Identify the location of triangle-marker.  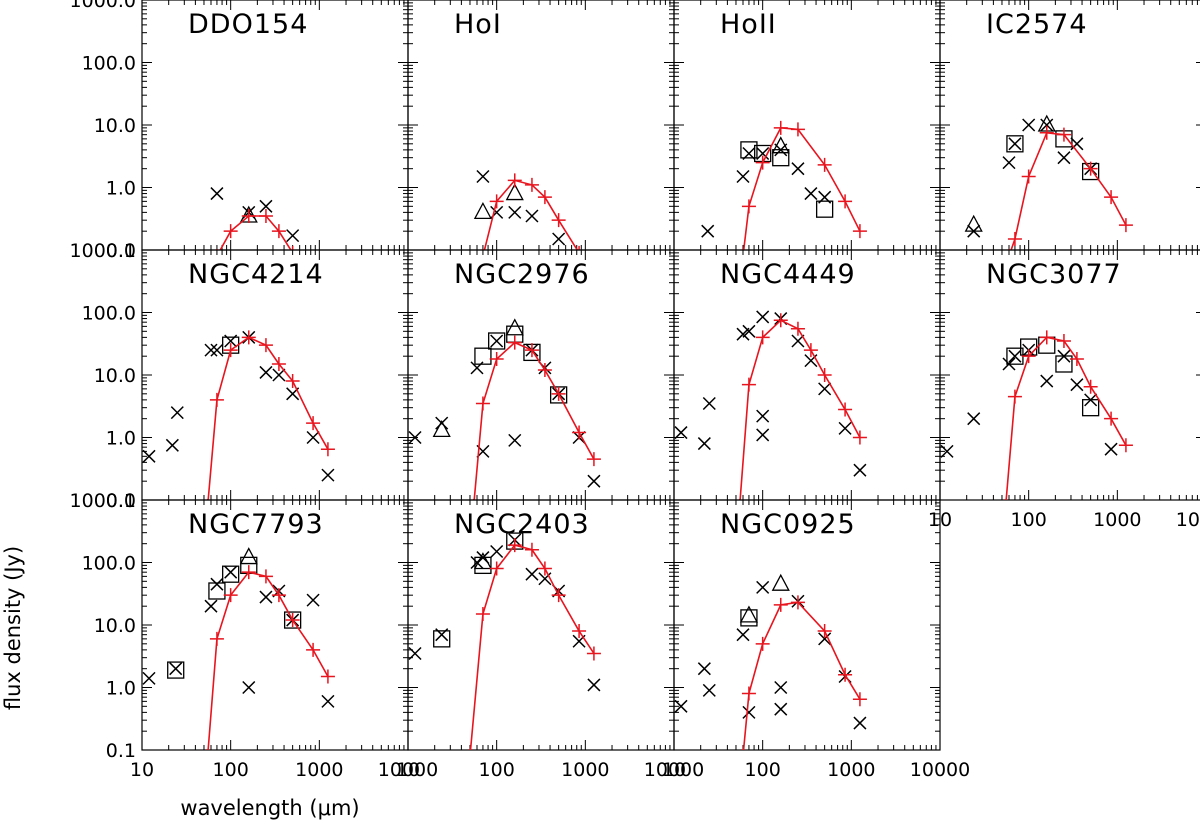
(780, 582).